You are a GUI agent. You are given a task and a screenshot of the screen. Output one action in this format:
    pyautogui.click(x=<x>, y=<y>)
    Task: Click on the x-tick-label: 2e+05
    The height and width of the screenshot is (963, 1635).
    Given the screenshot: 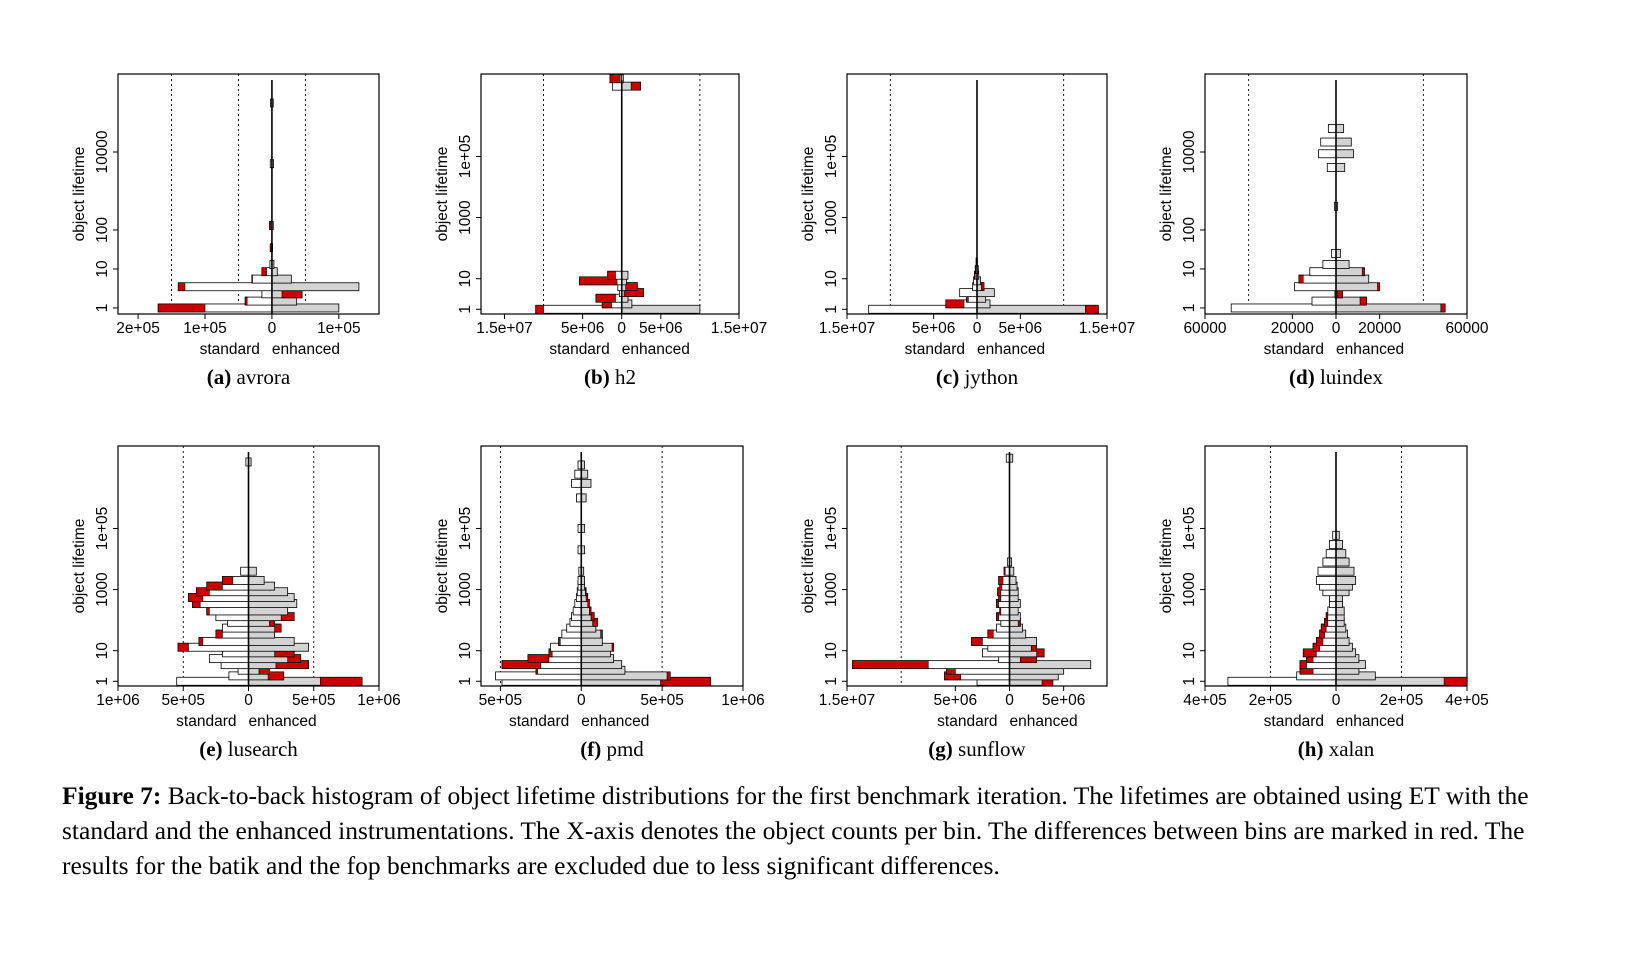 What is the action you would take?
    pyautogui.click(x=1402, y=700)
    